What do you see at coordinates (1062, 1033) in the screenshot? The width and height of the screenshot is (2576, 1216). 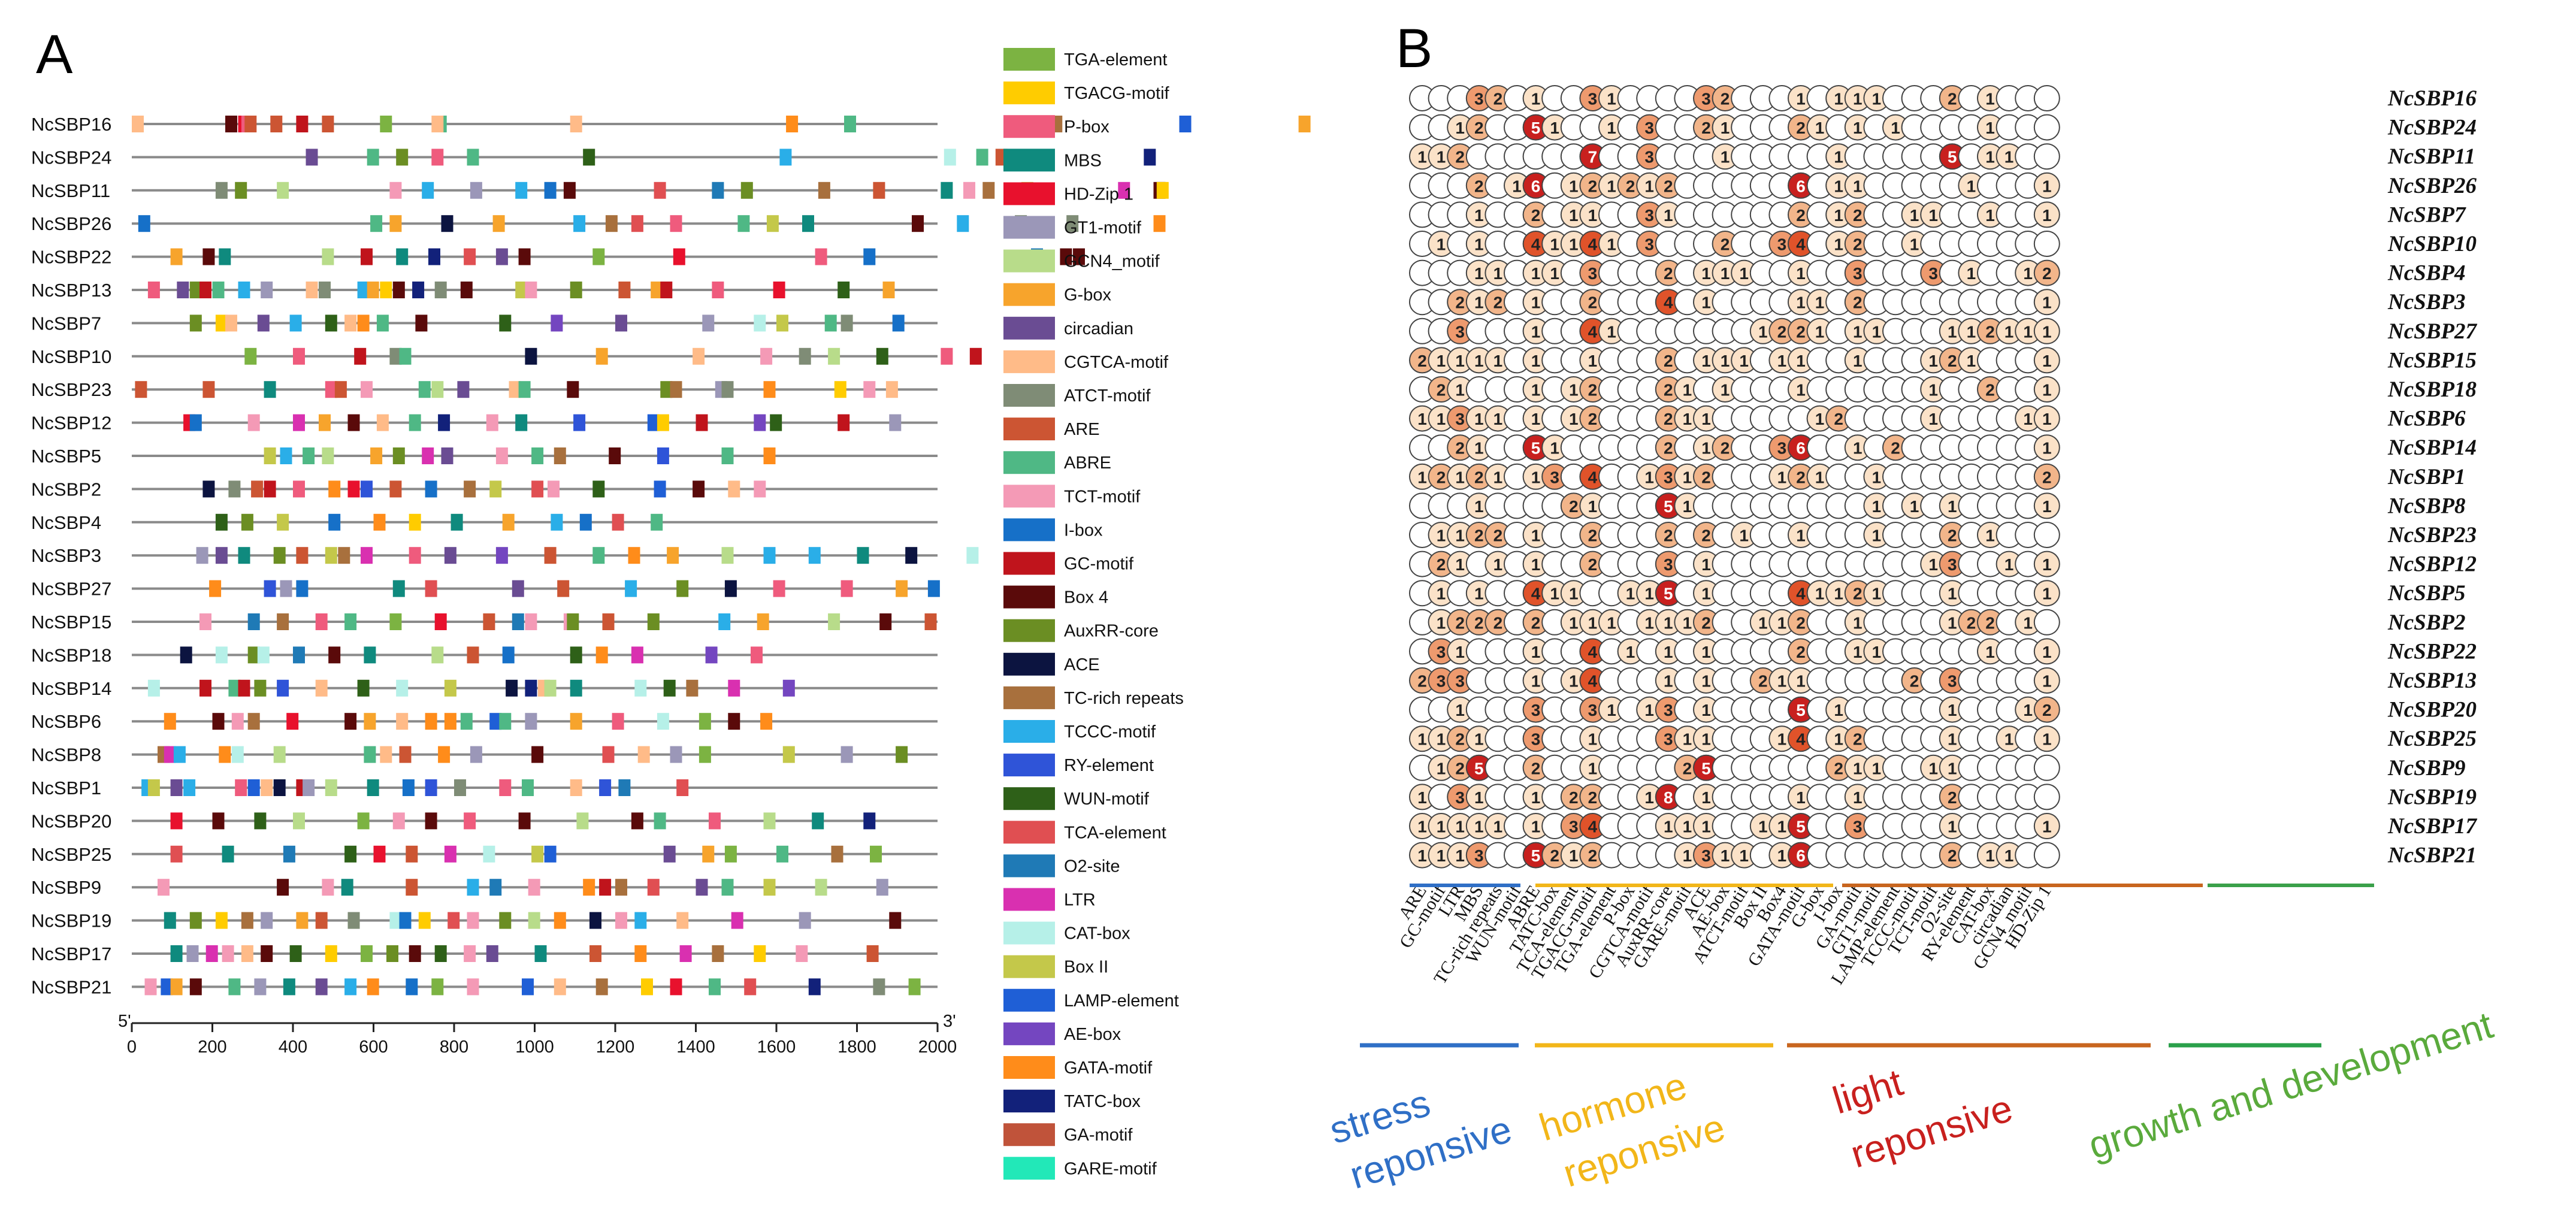 I see `legend-item: AE-box` at bounding box center [1062, 1033].